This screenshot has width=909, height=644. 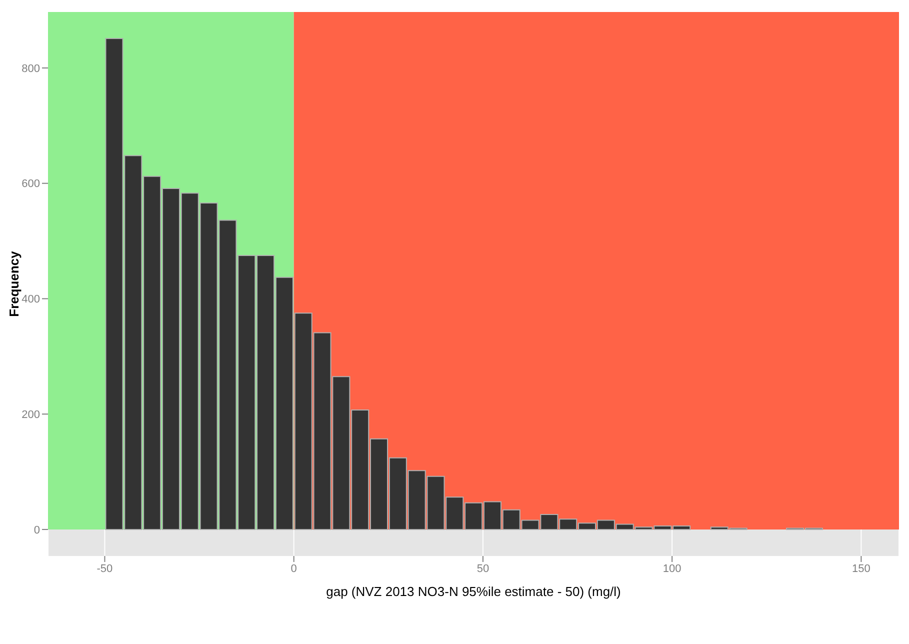 What do you see at coordinates (37, 530) in the screenshot?
I see `y-tick-label: 0` at bounding box center [37, 530].